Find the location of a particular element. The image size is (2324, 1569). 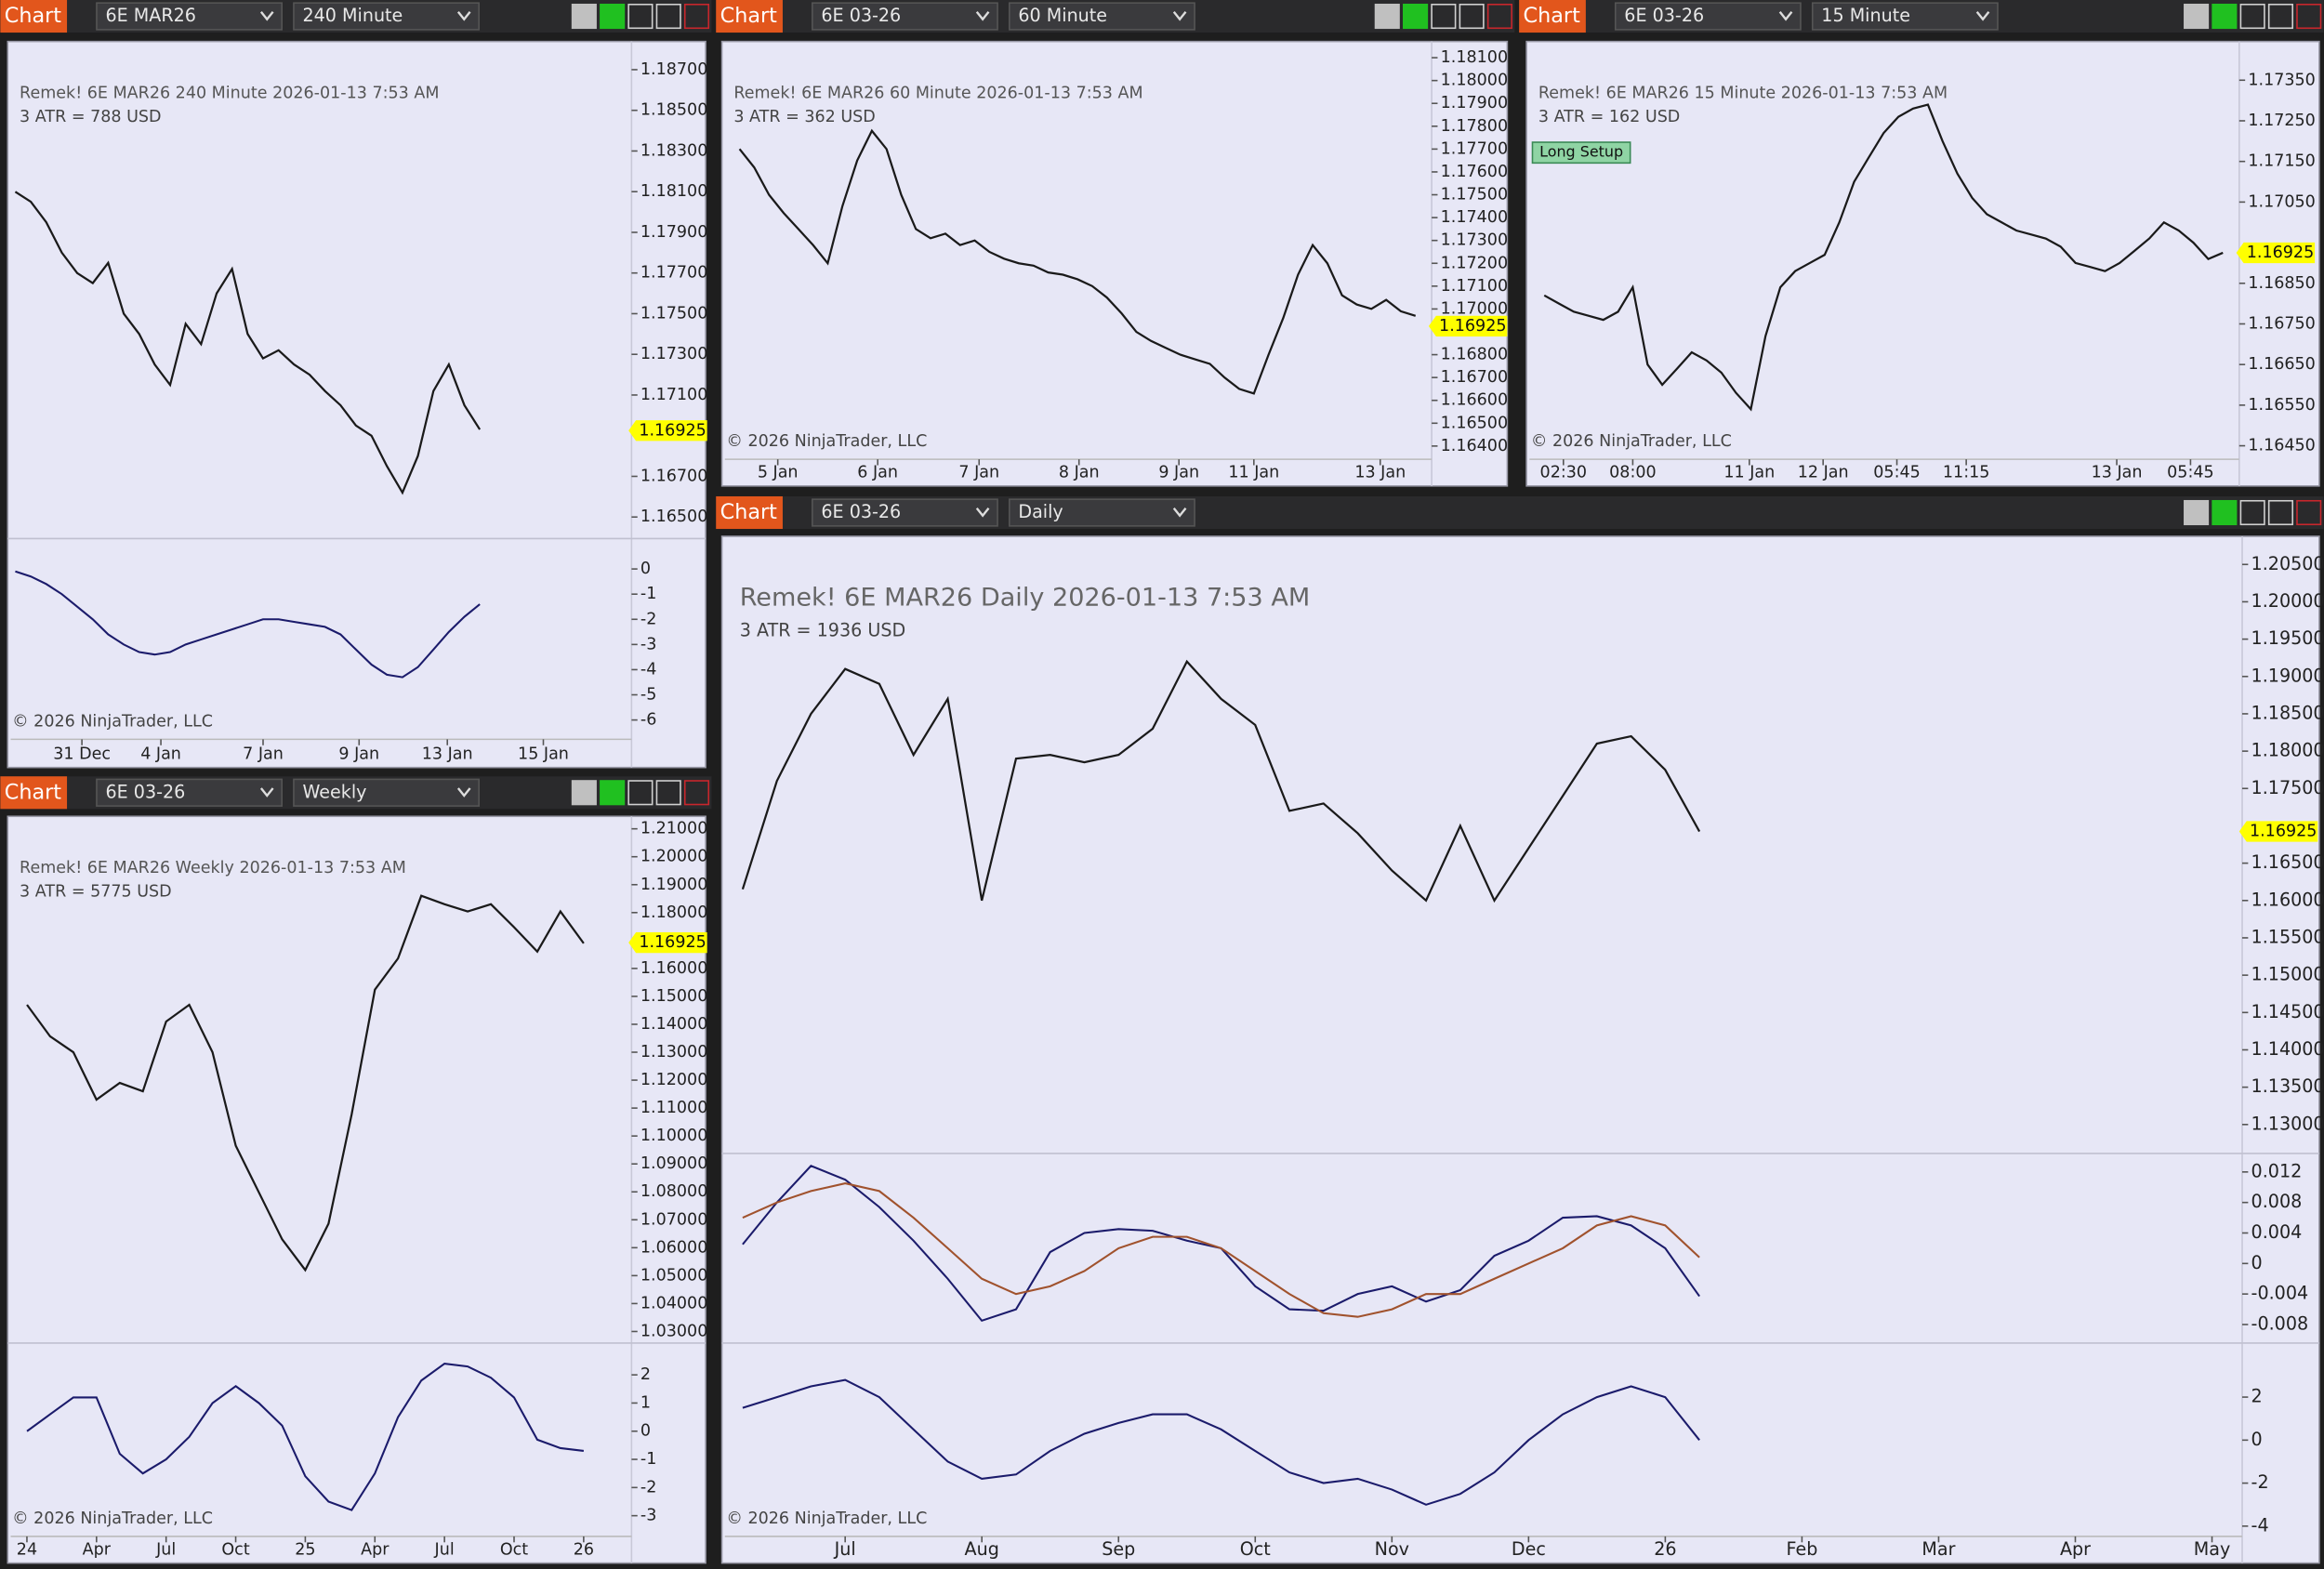

instrument-label: 6E 03-26 is located at coordinates (861, 15).